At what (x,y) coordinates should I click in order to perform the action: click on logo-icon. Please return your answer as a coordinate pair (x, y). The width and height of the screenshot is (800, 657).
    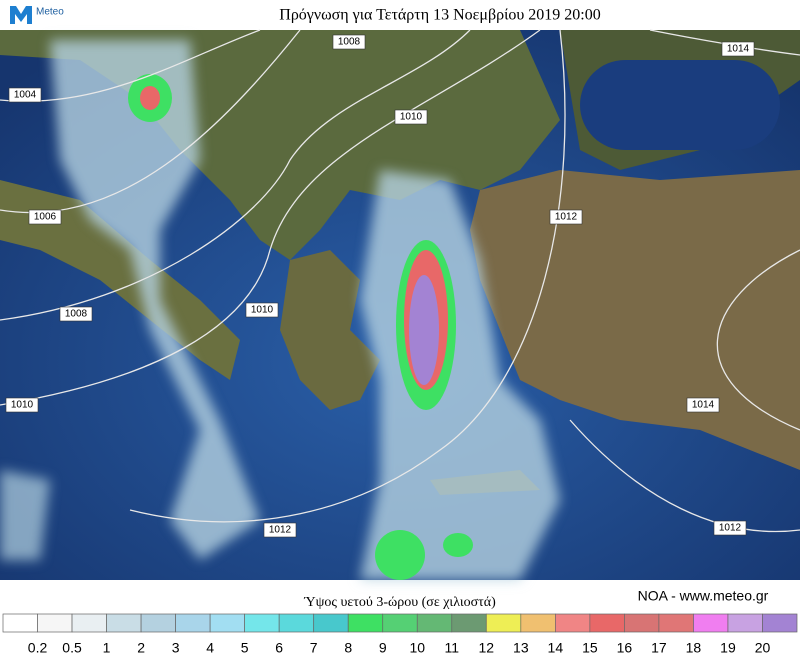
    Looking at the image, I should click on (21, 15).